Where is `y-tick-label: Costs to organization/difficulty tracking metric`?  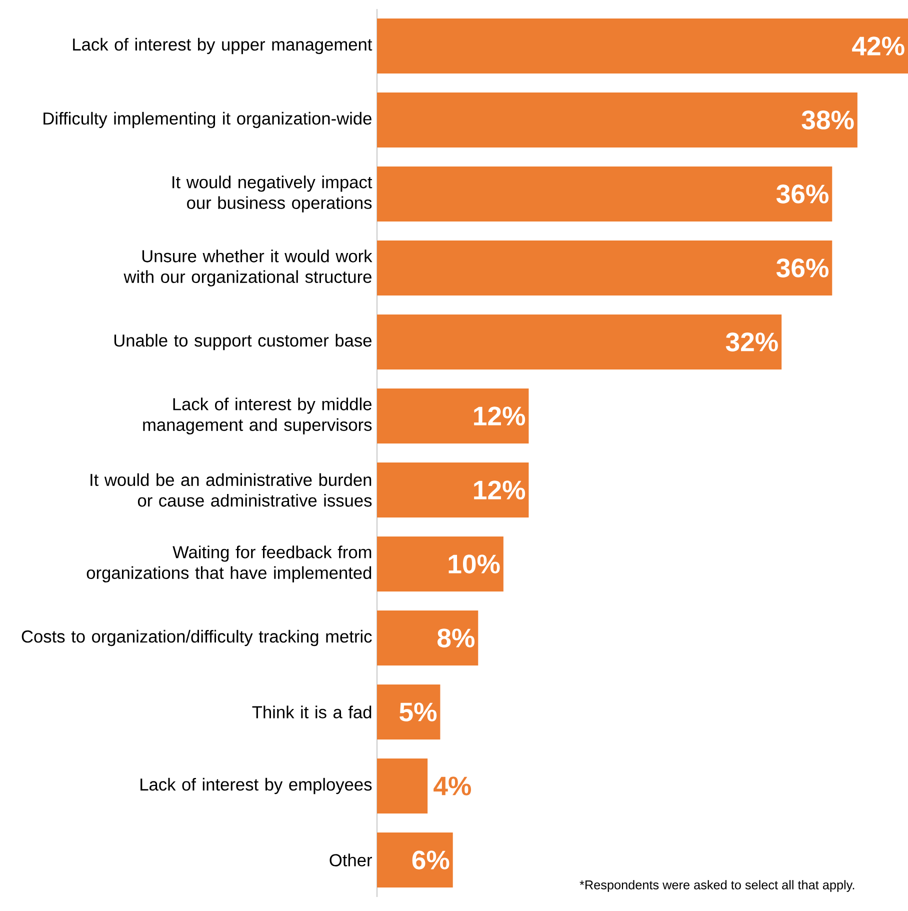 y-tick-label: Costs to organization/difficulty tracking metric is located at coordinates (197, 638).